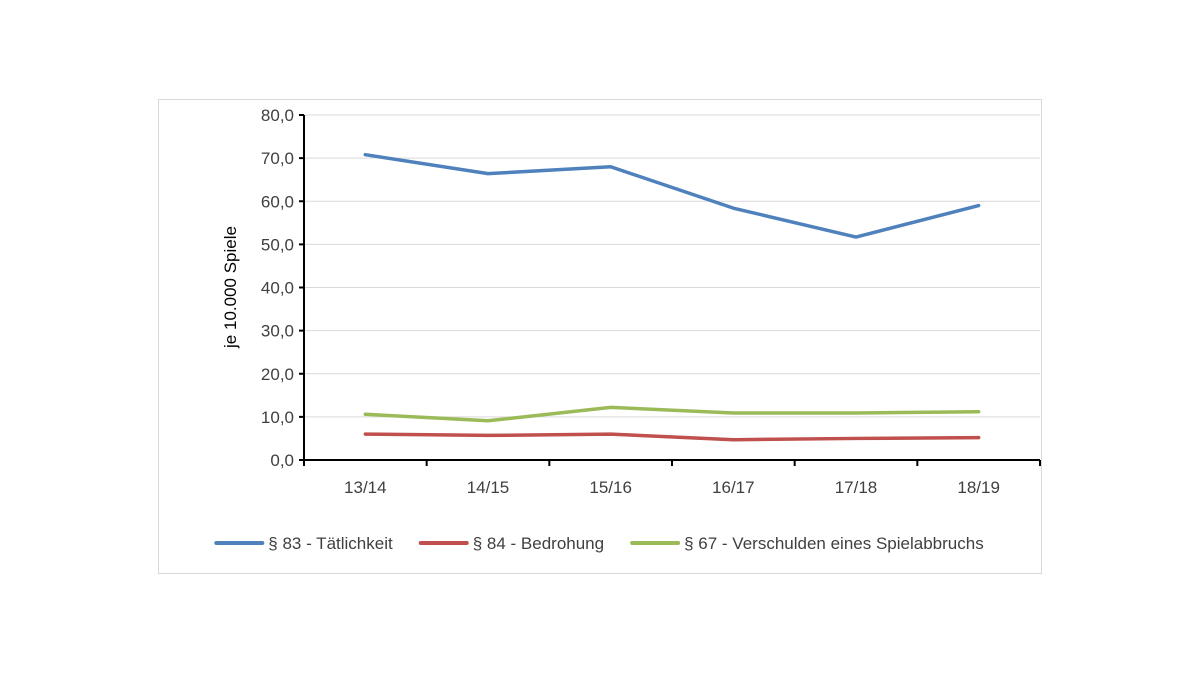 The width and height of the screenshot is (1200, 674). Describe the element at coordinates (365, 487) in the screenshot. I see `x-tick-label: 13/14` at that location.